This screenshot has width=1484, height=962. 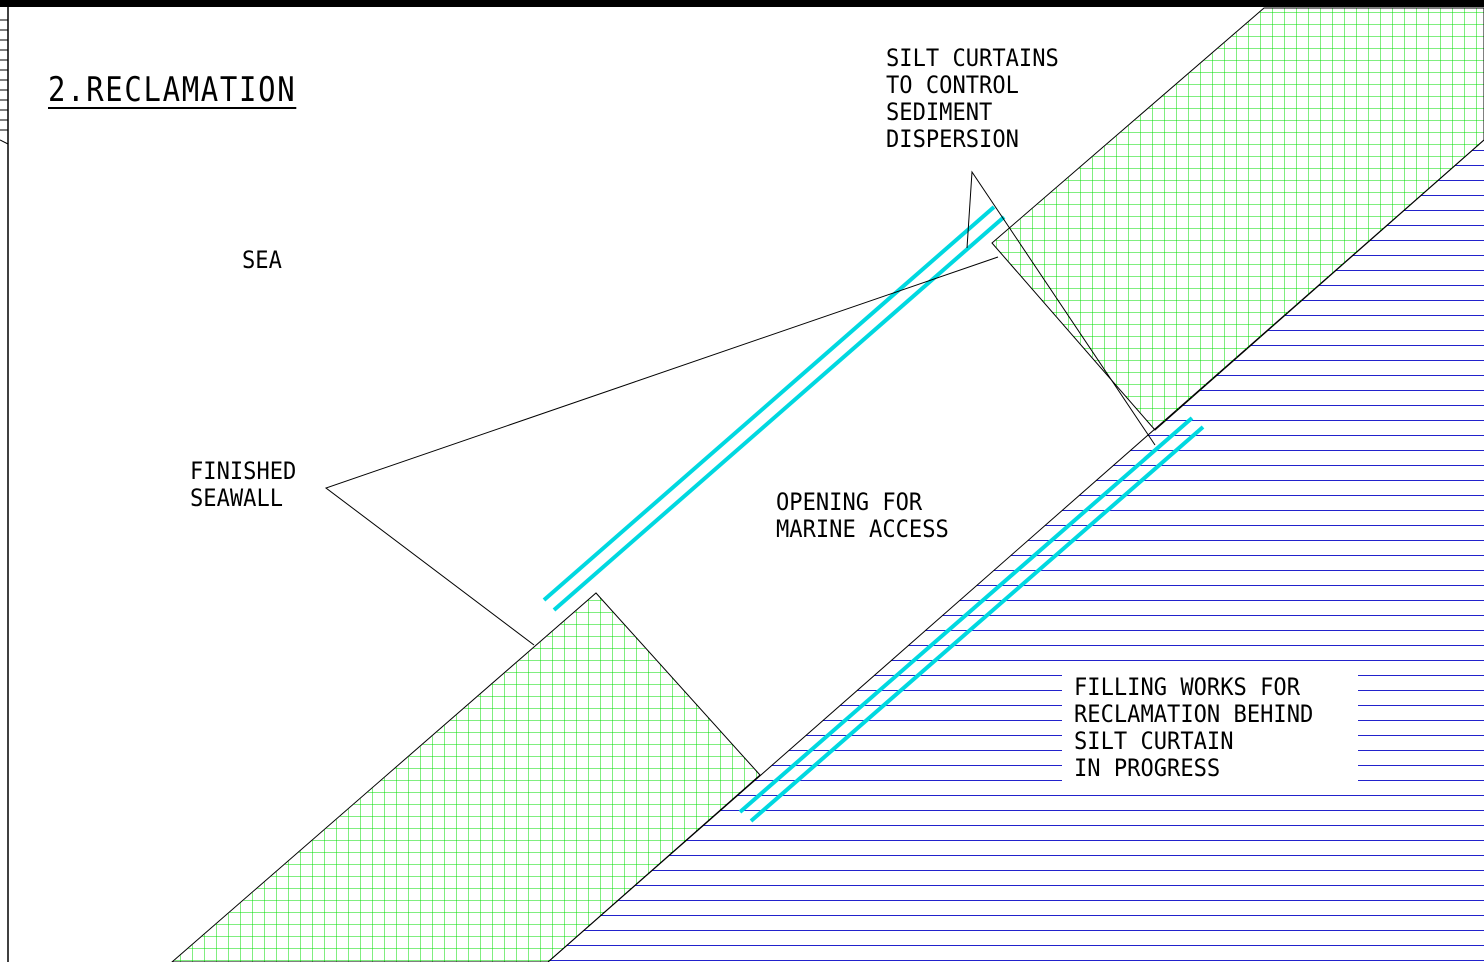 What do you see at coordinates (774, 408) in the screenshot?
I see `silt-curtain-opening` at bounding box center [774, 408].